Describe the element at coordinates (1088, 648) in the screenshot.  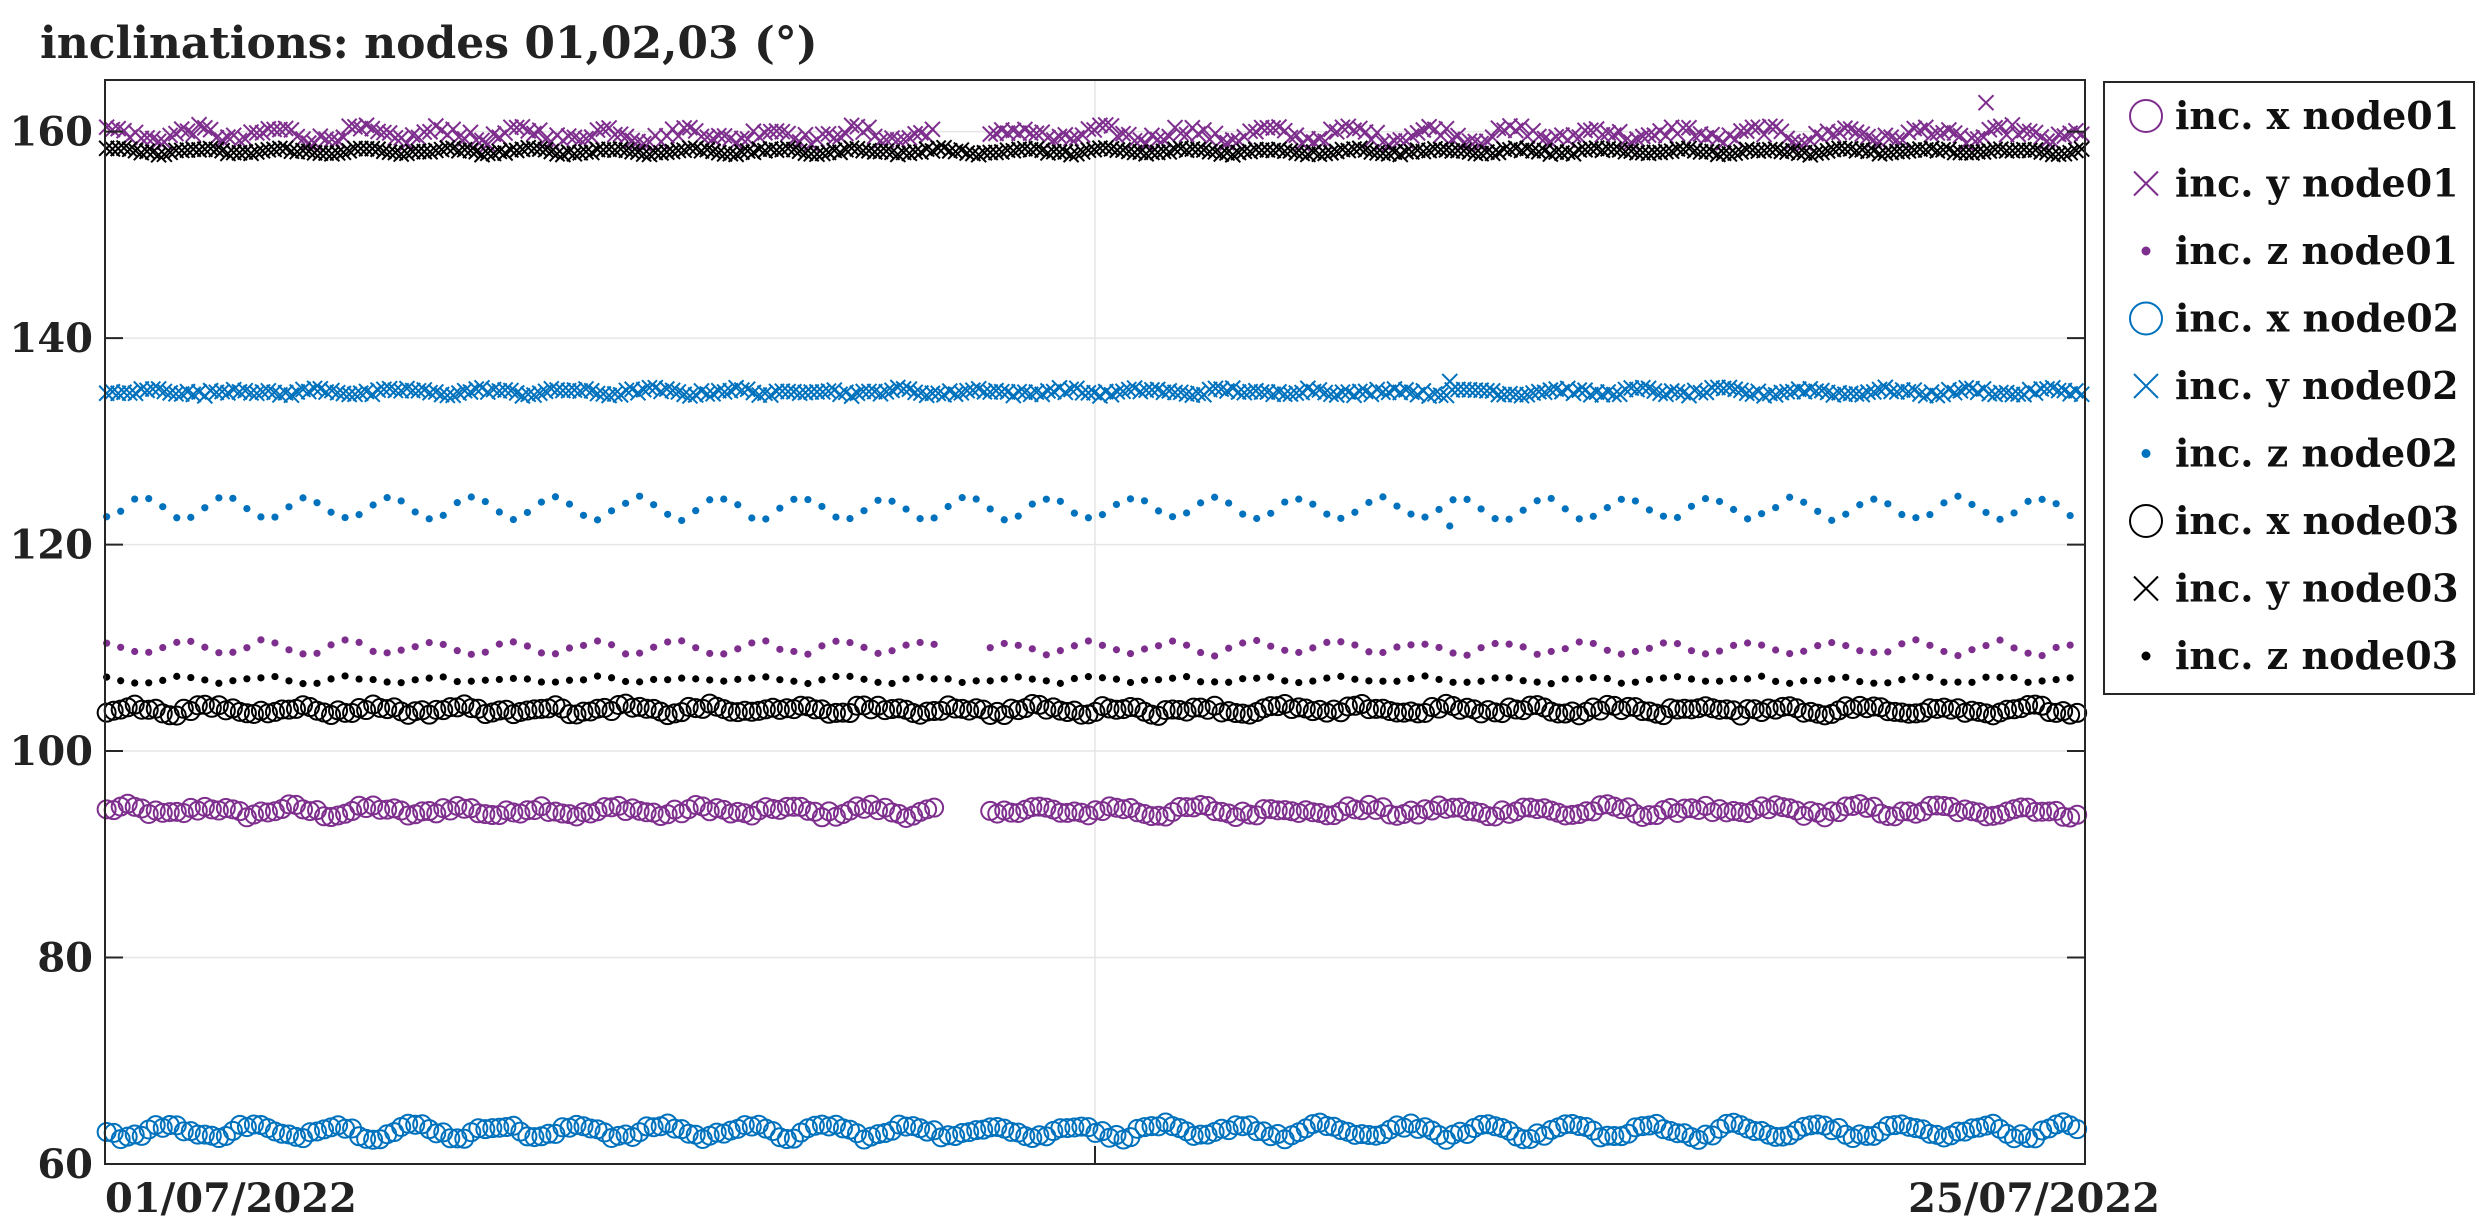
I see `series-inc-z-node01` at that location.